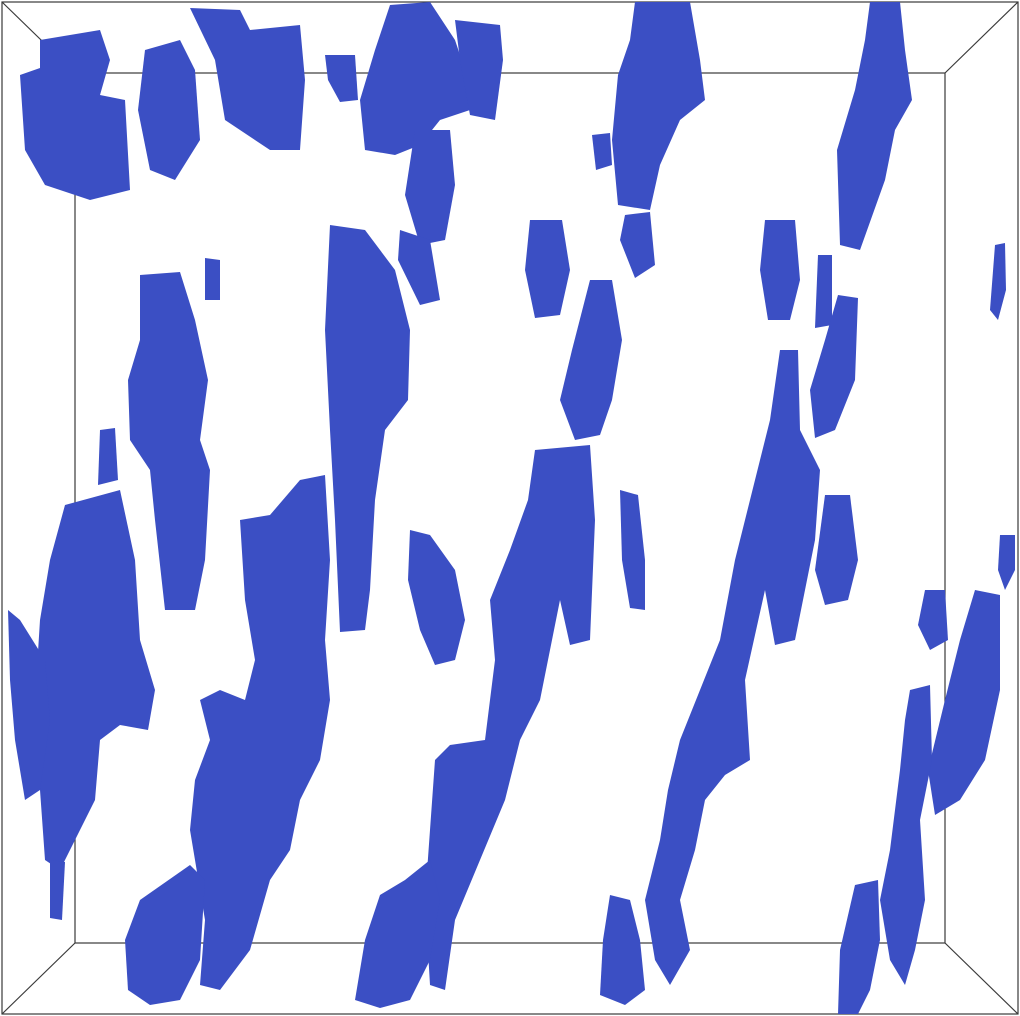 Image resolution: width=1020 pixels, height=1016 pixels. Describe the element at coordinates (981, 37) in the screenshot. I see `bounding-box-edge-top-right` at that location.